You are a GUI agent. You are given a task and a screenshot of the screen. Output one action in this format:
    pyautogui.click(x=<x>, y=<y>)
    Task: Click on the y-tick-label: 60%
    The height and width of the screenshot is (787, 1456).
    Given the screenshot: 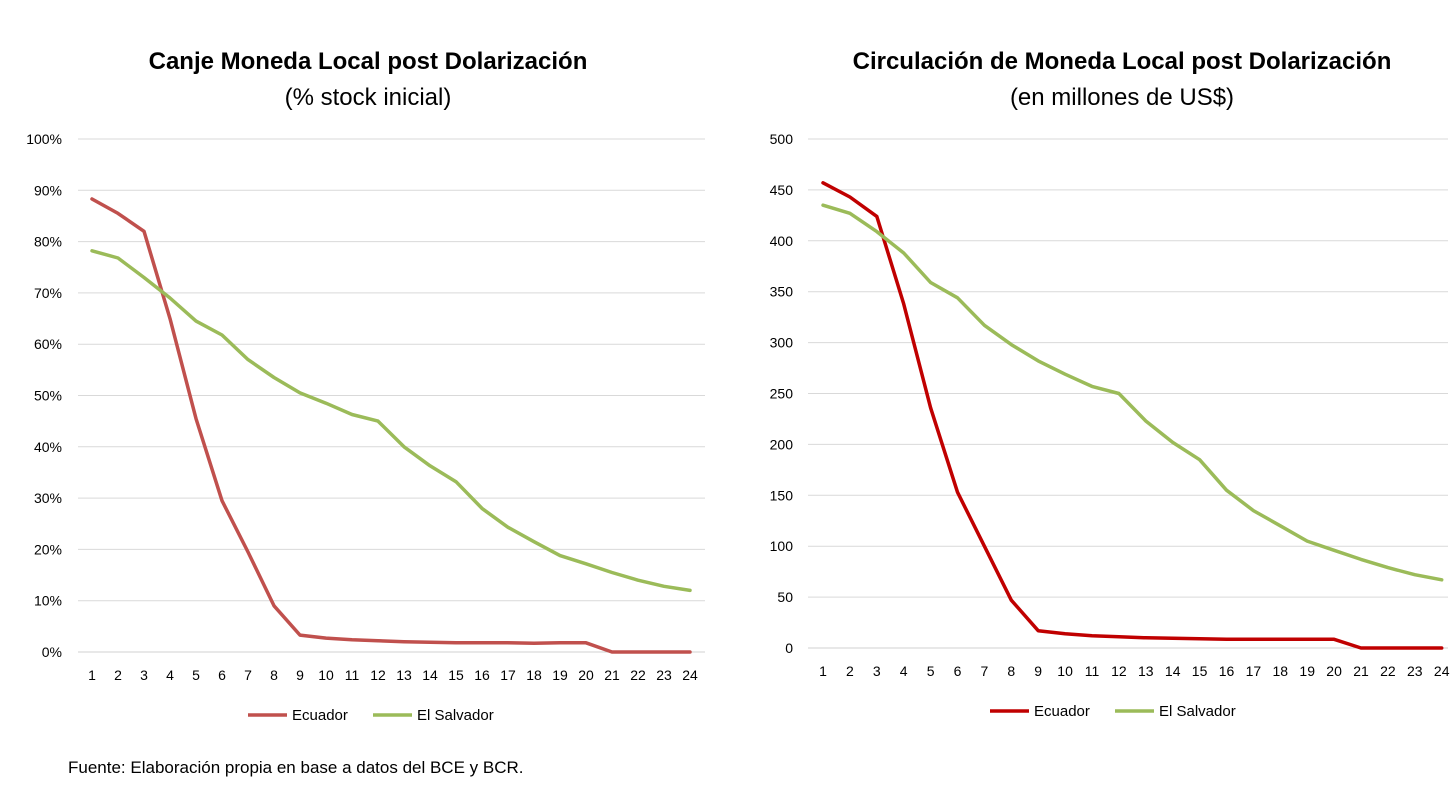 What is the action you would take?
    pyautogui.click(x=48, y=344)
    